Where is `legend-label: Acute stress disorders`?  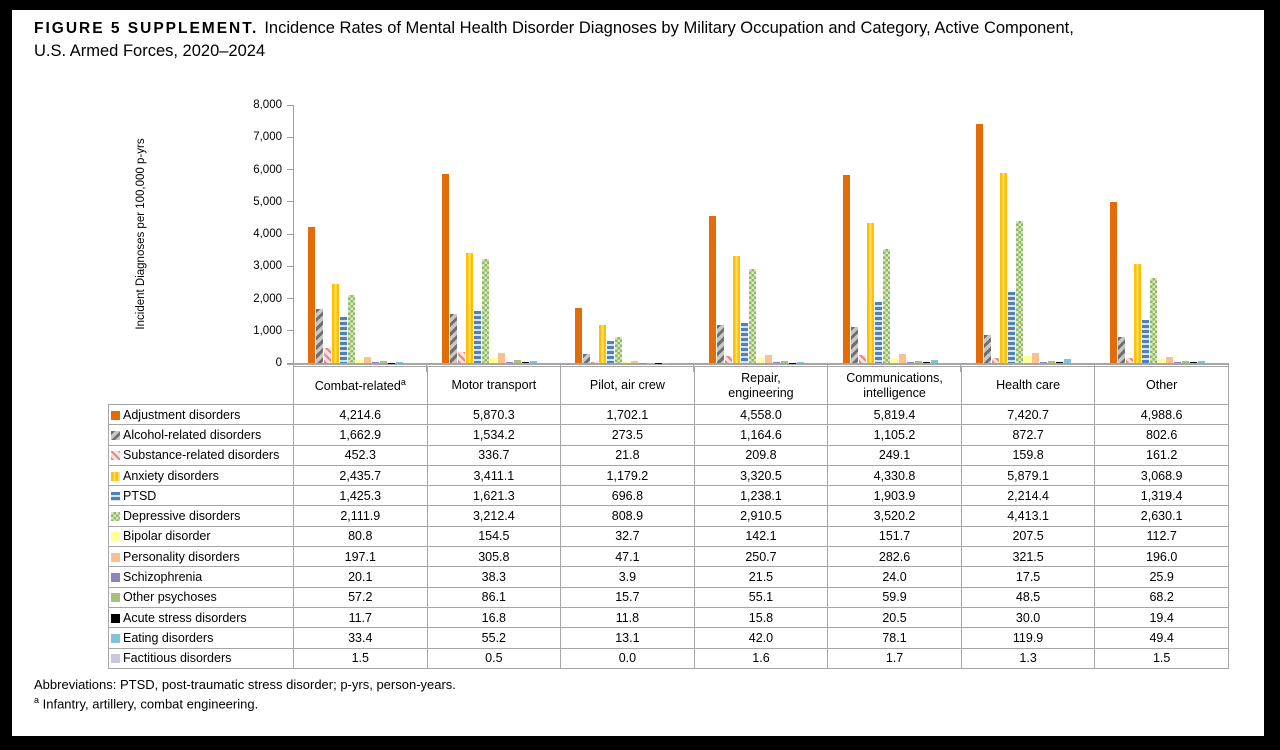
legend-label: Acute stress disorders is located at coordinates (185, 617).